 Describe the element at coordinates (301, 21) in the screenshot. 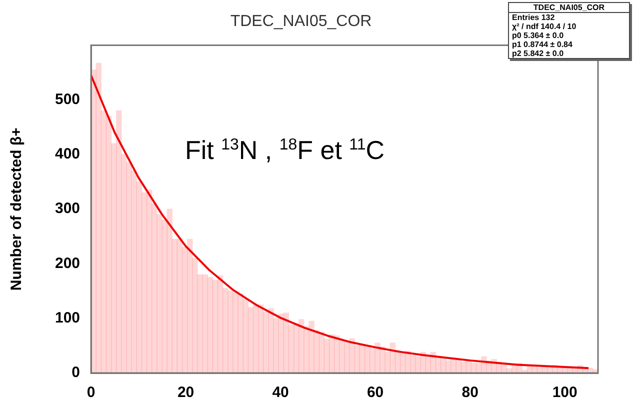

I see `chart-title: TDEC_NAI05_COR` at that location.